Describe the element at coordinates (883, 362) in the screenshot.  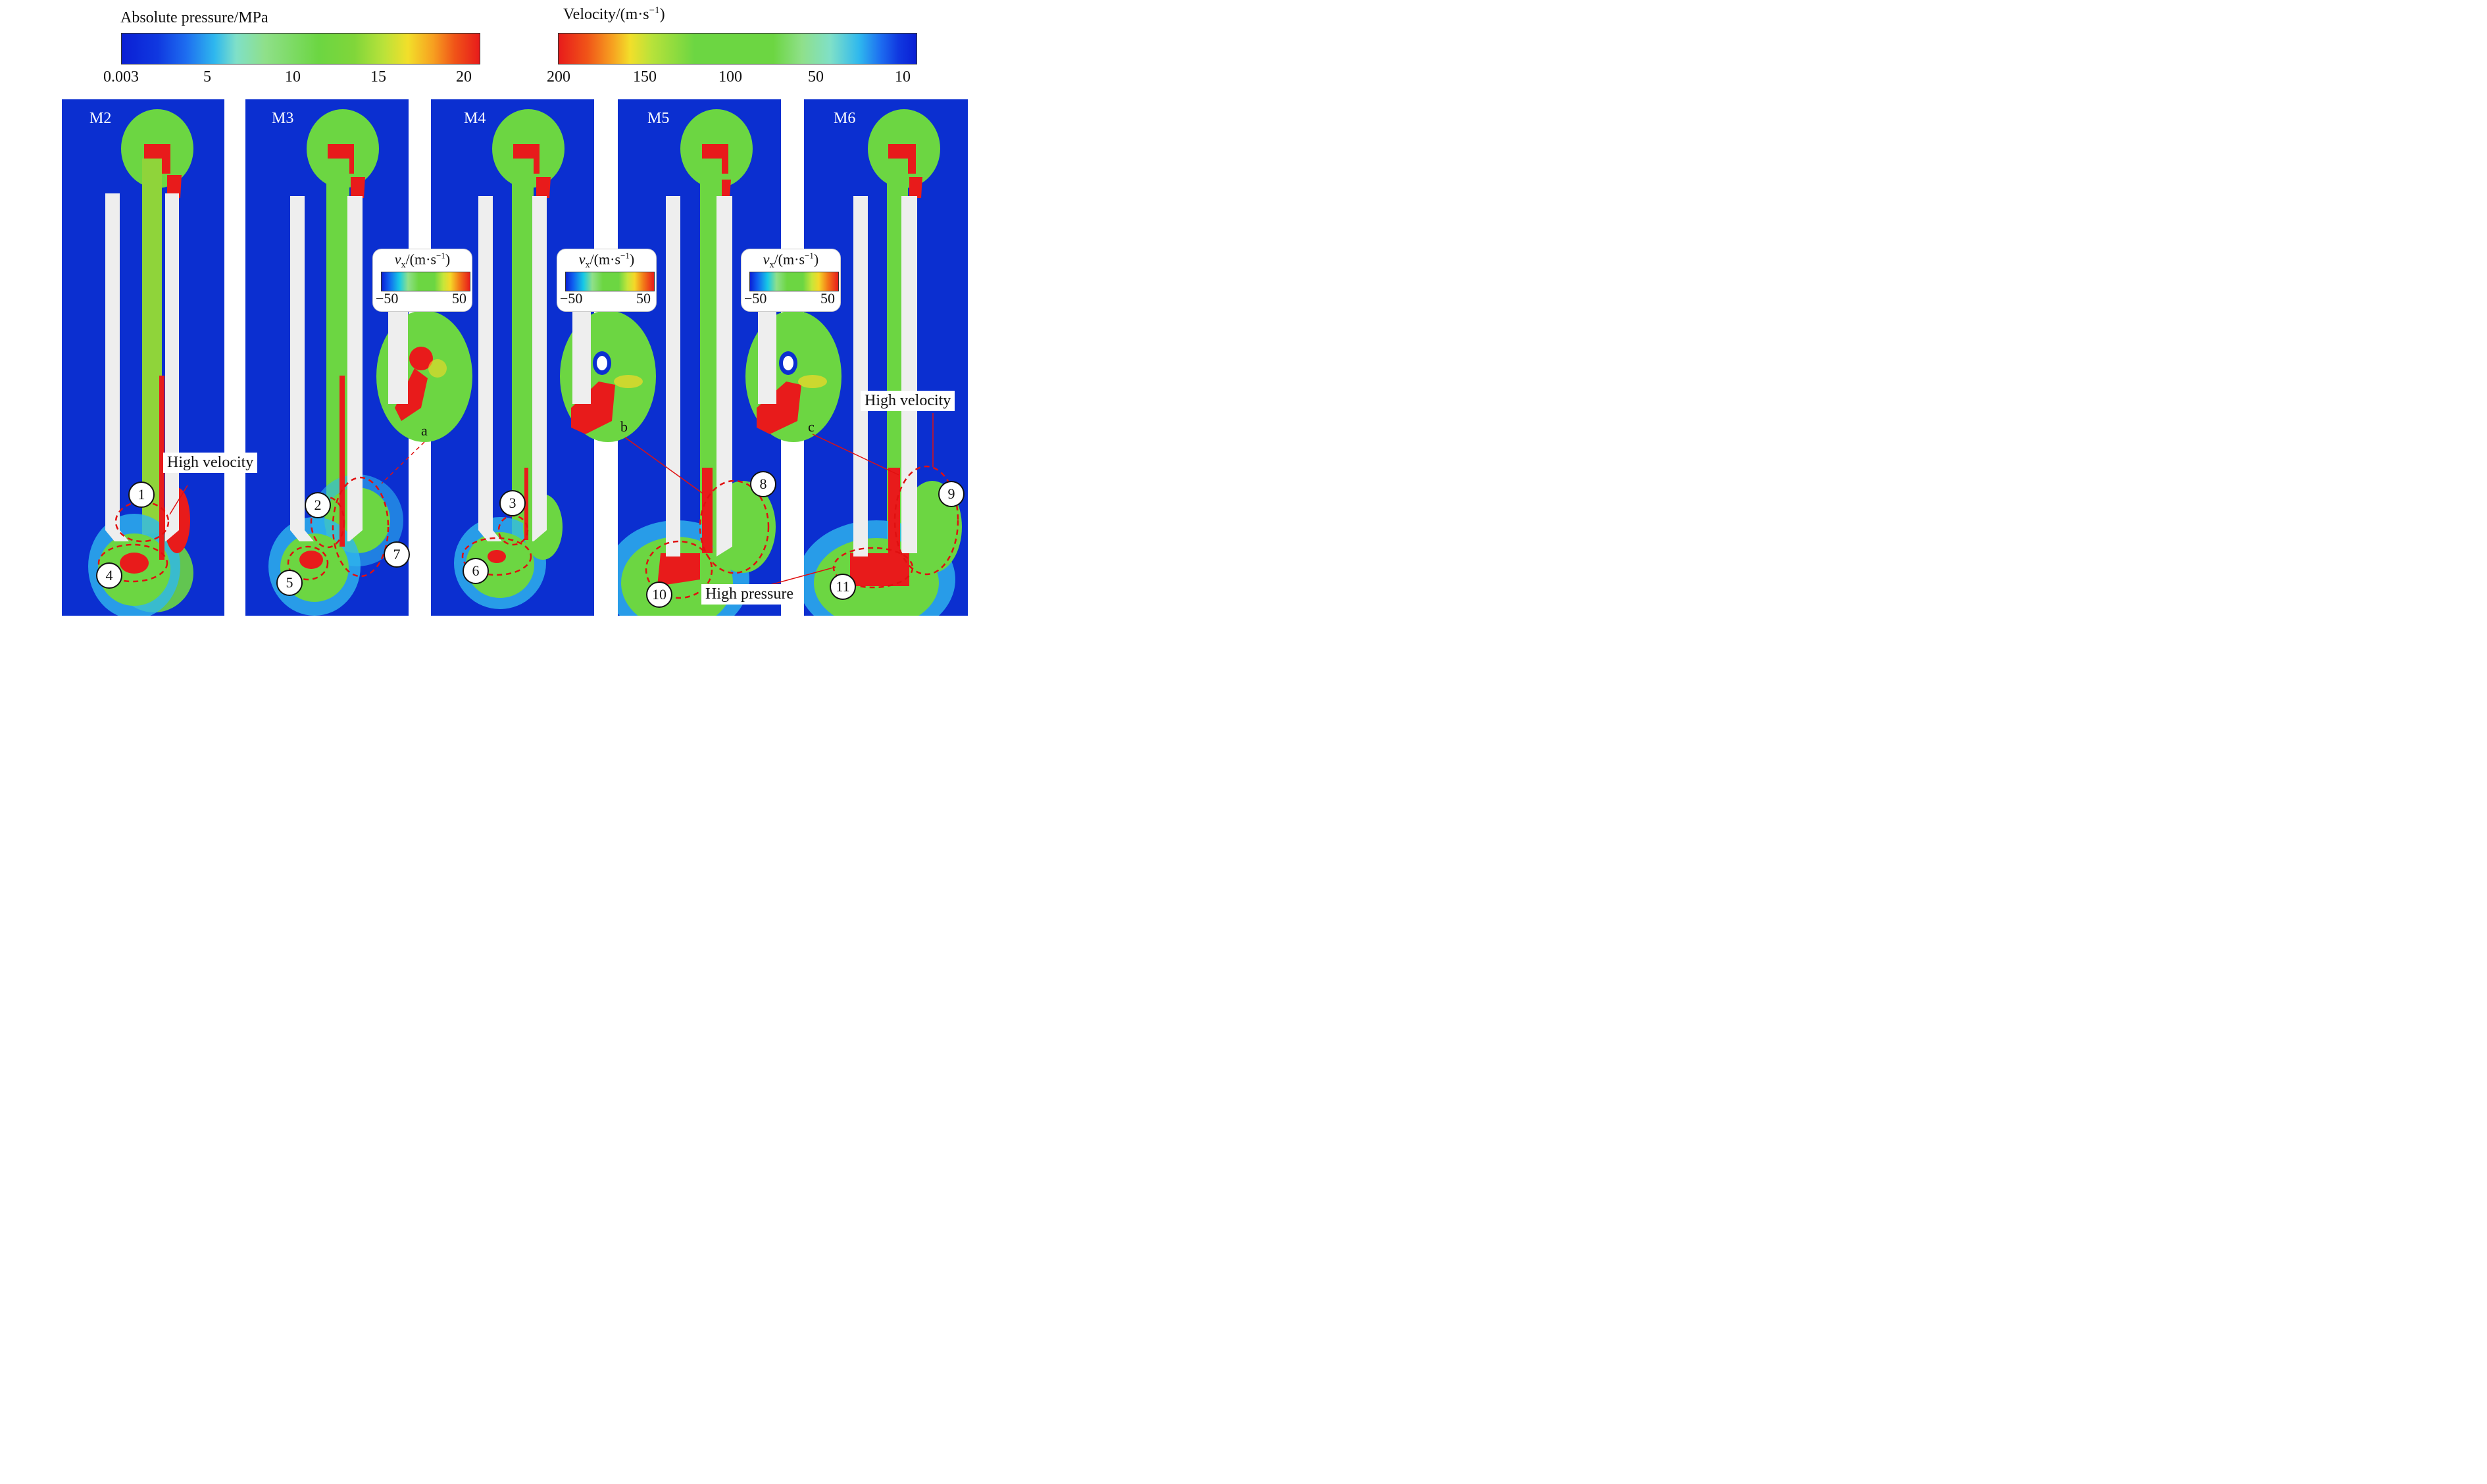
I see `flow-field-m6` at that location.